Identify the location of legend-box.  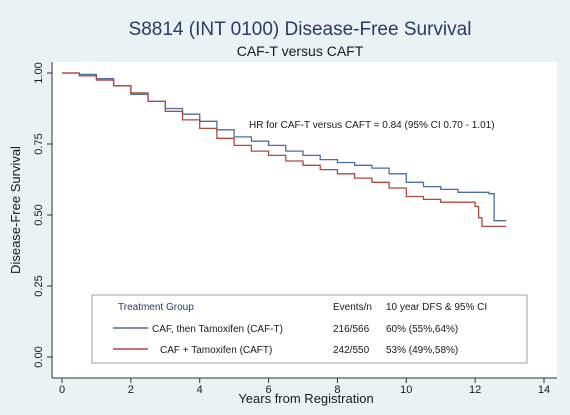
(309, 329).